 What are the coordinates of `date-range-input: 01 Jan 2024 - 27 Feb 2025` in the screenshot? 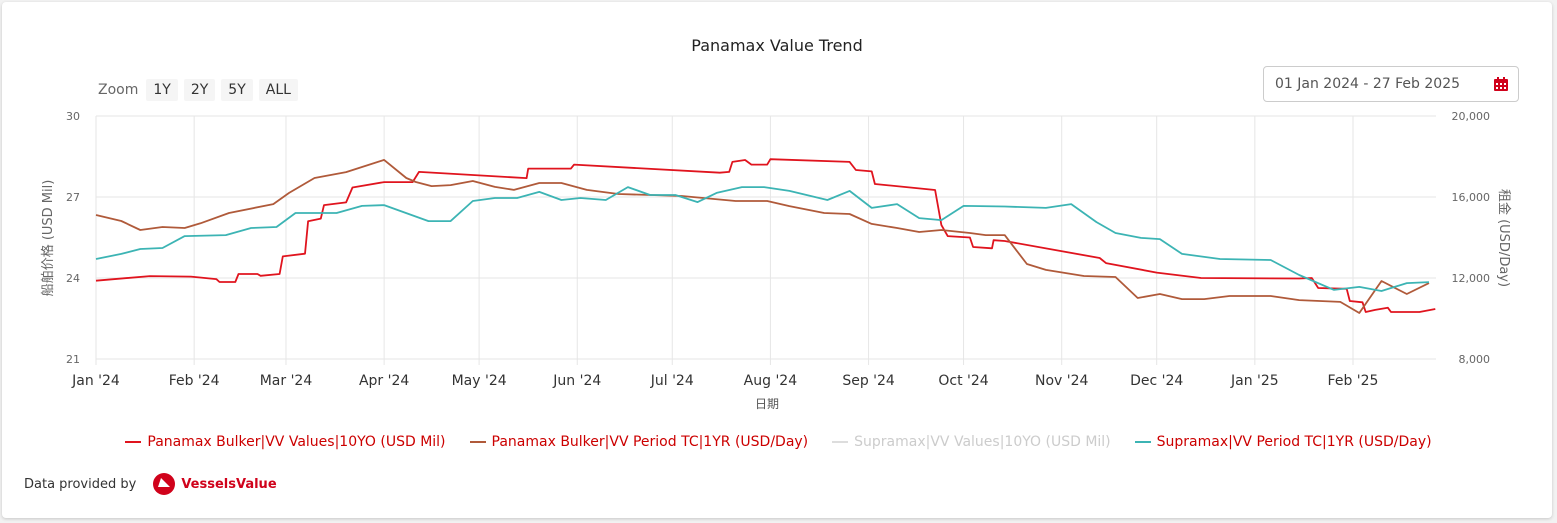 It's located at (1391, 84).